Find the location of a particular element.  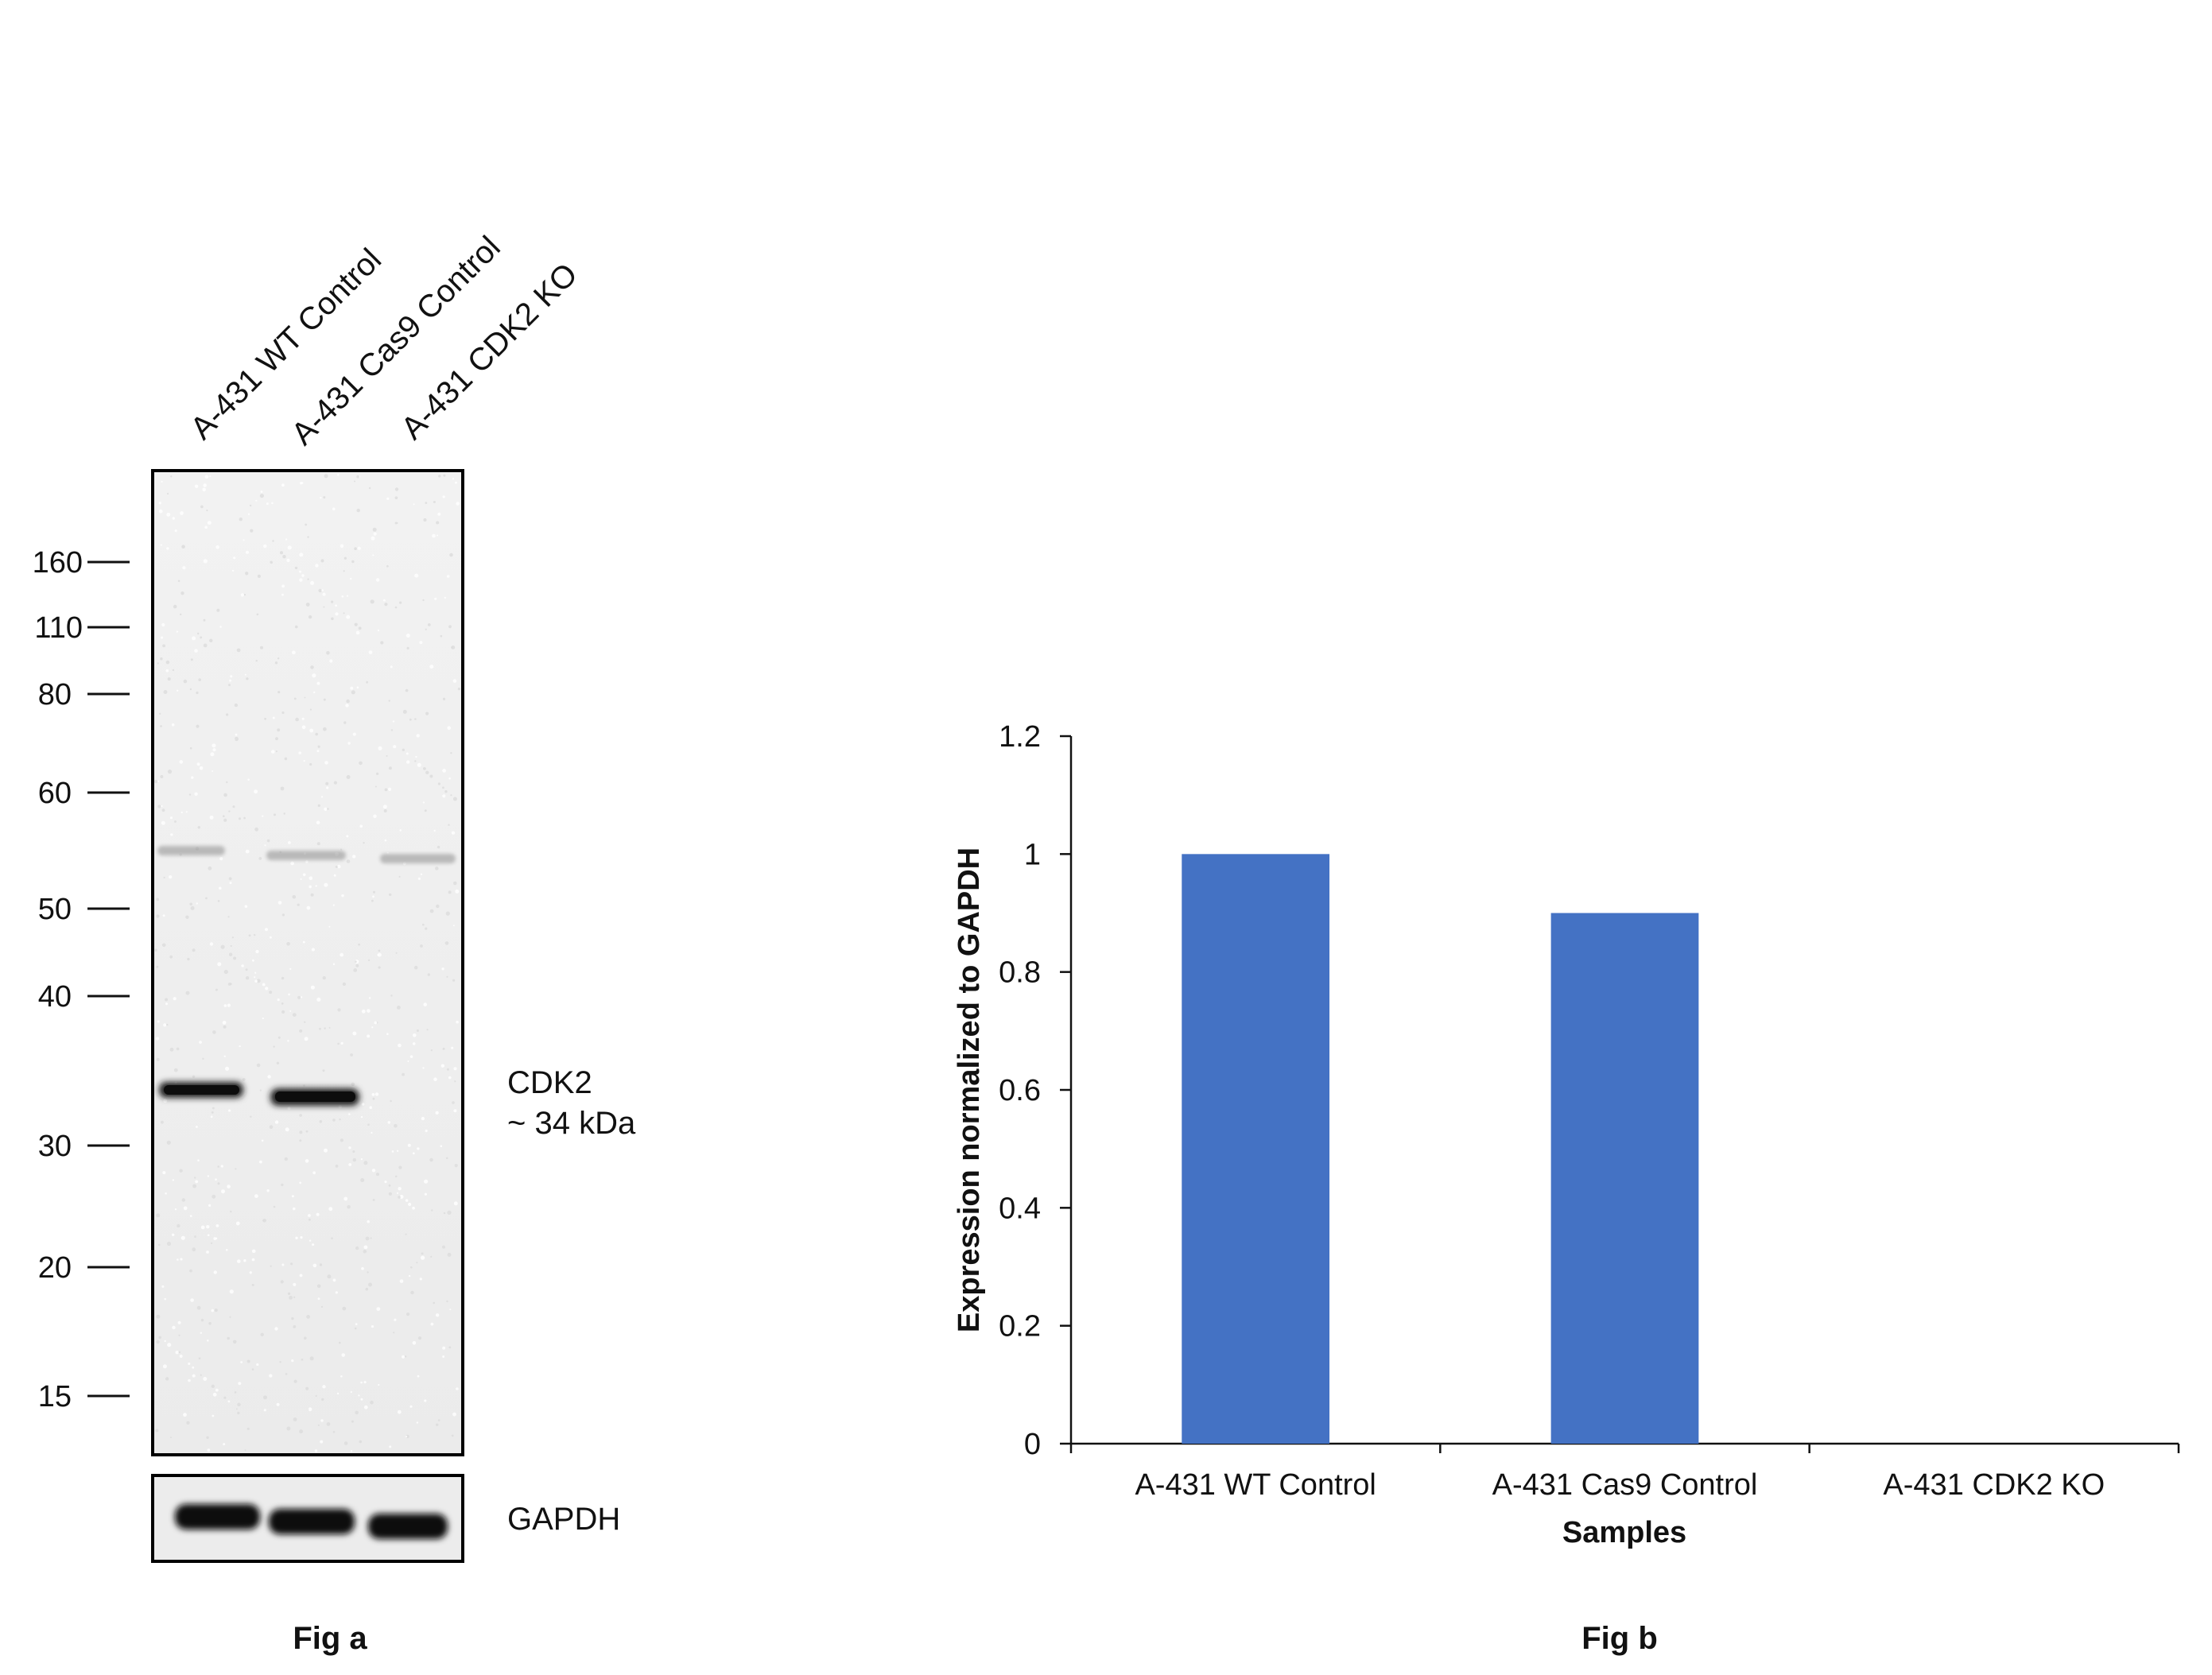

y-tick-label: 1.2 is located at coordinates (1020, 737).